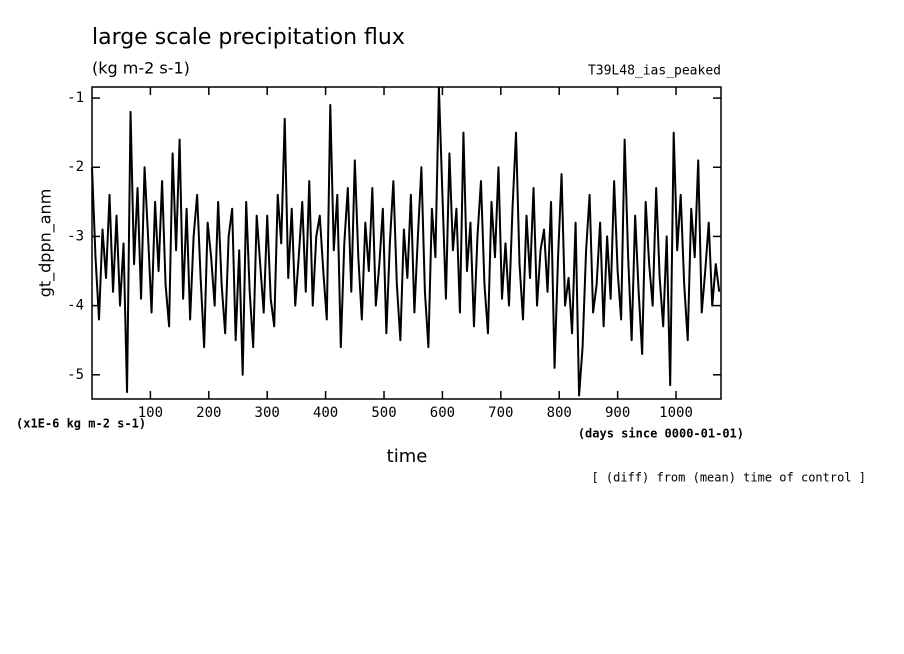  I want to click on y-unit: (x1E-6 kg m-2 s-1), so click(81, 424).